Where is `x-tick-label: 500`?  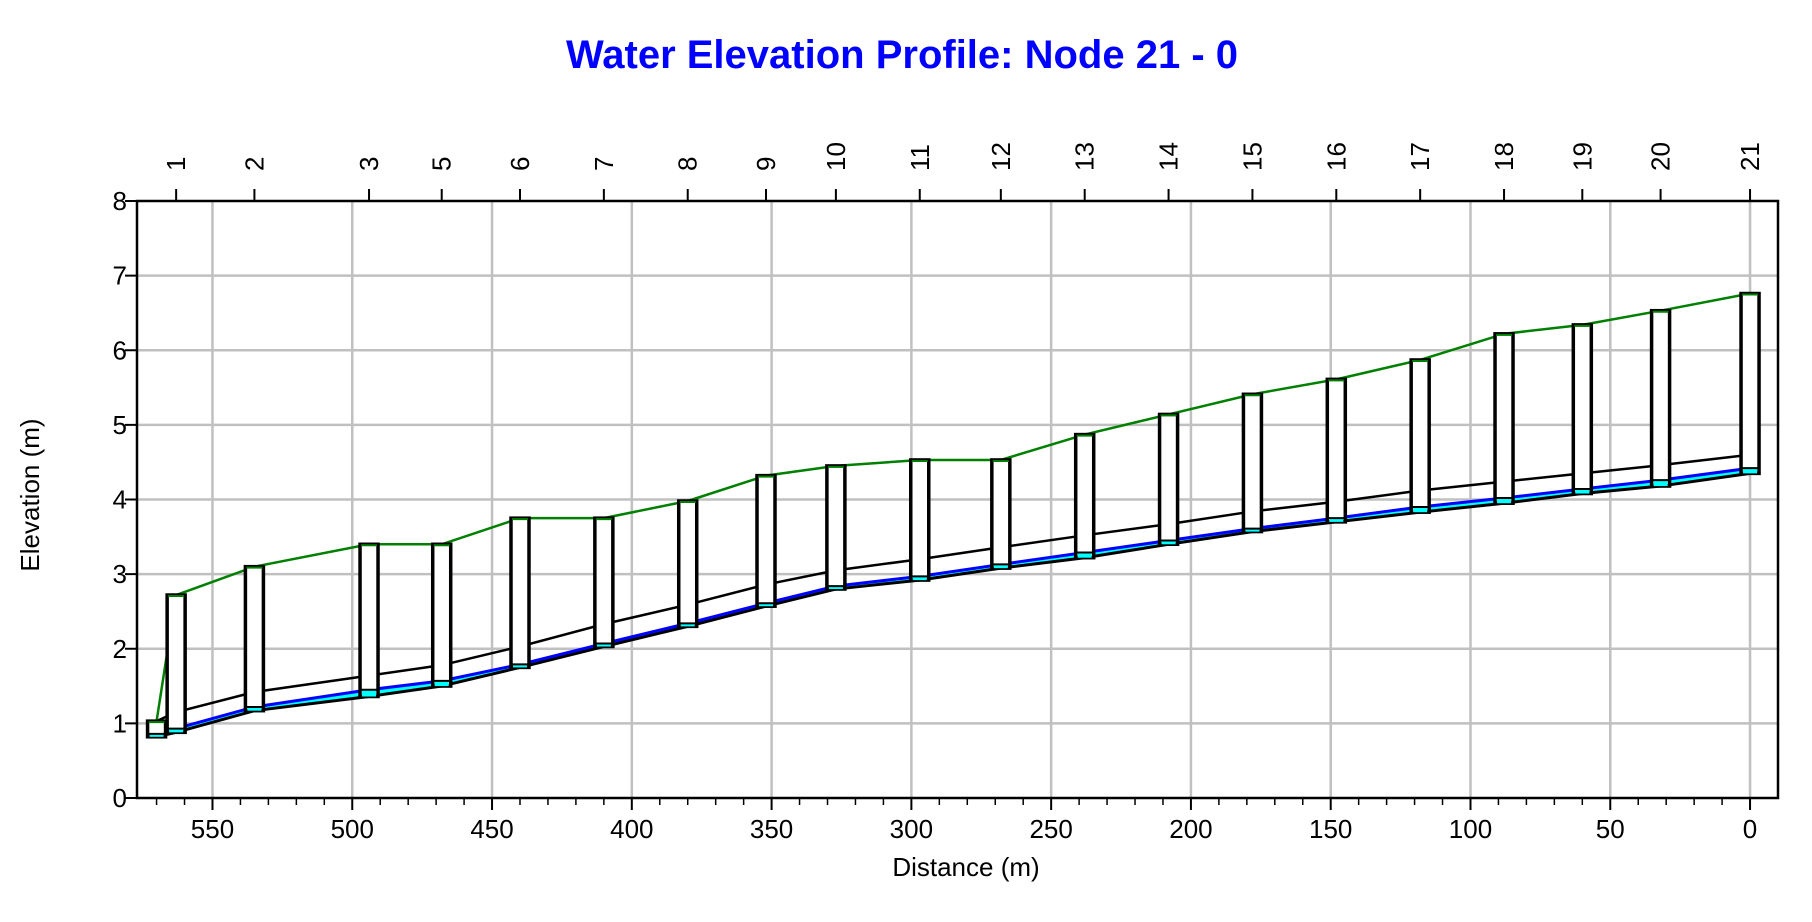
x-tick-label: 500 is located at coordinates (352, 829).